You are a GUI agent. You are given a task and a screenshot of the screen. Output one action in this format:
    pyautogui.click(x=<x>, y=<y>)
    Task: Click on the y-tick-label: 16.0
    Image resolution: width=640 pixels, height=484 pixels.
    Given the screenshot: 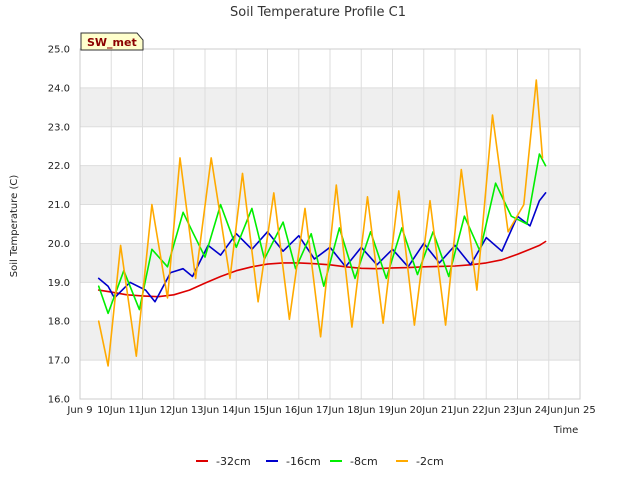 What is the action you would take?
    pyautogui.click(x=59, y=400)
    